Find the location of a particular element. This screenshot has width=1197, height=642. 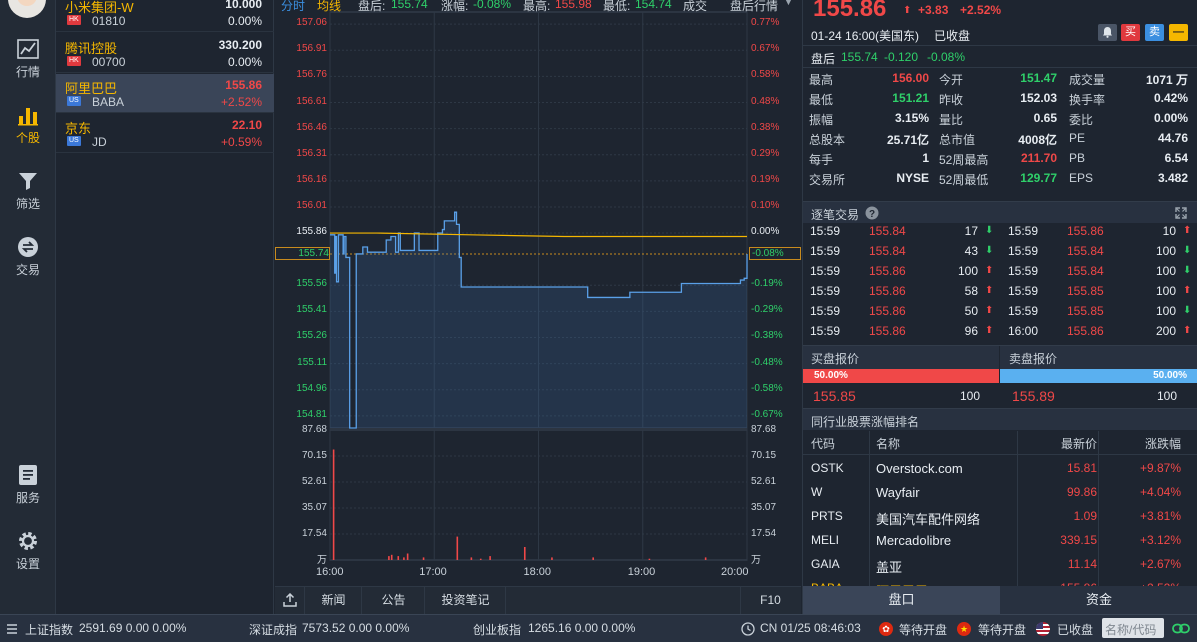

stock-name: Overstock.com is located at coordinates (919, 468).